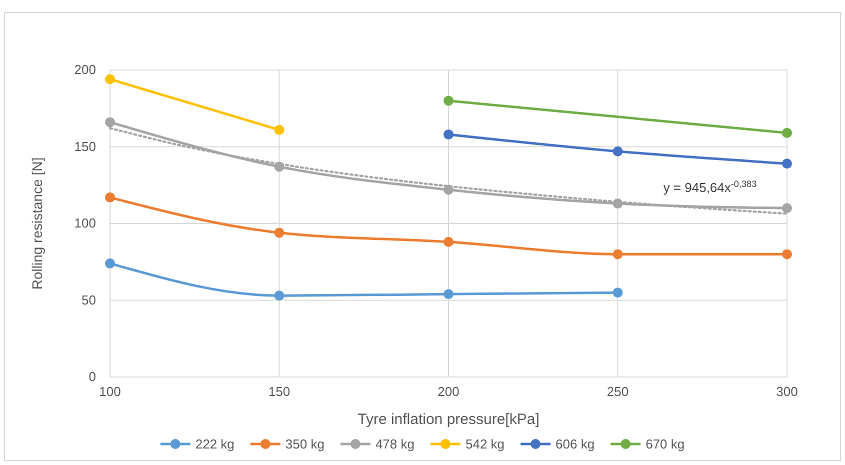  Describe the element at coordinates (85, 146) in the screenshot. I see `y-tick-label: 150` at that location.